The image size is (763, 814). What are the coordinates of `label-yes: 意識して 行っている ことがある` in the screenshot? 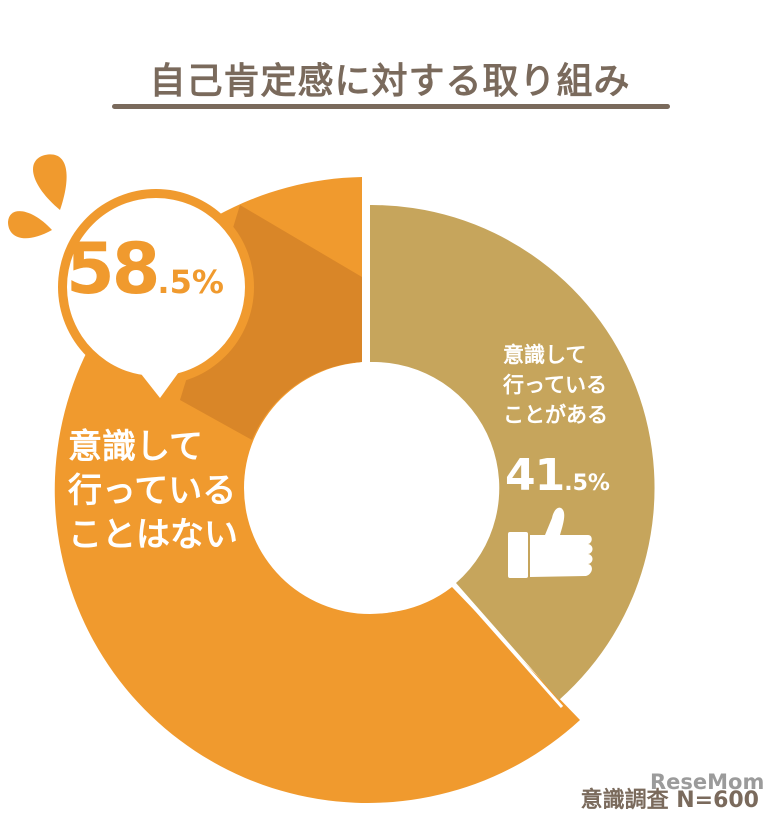 It's located at (555, 385).